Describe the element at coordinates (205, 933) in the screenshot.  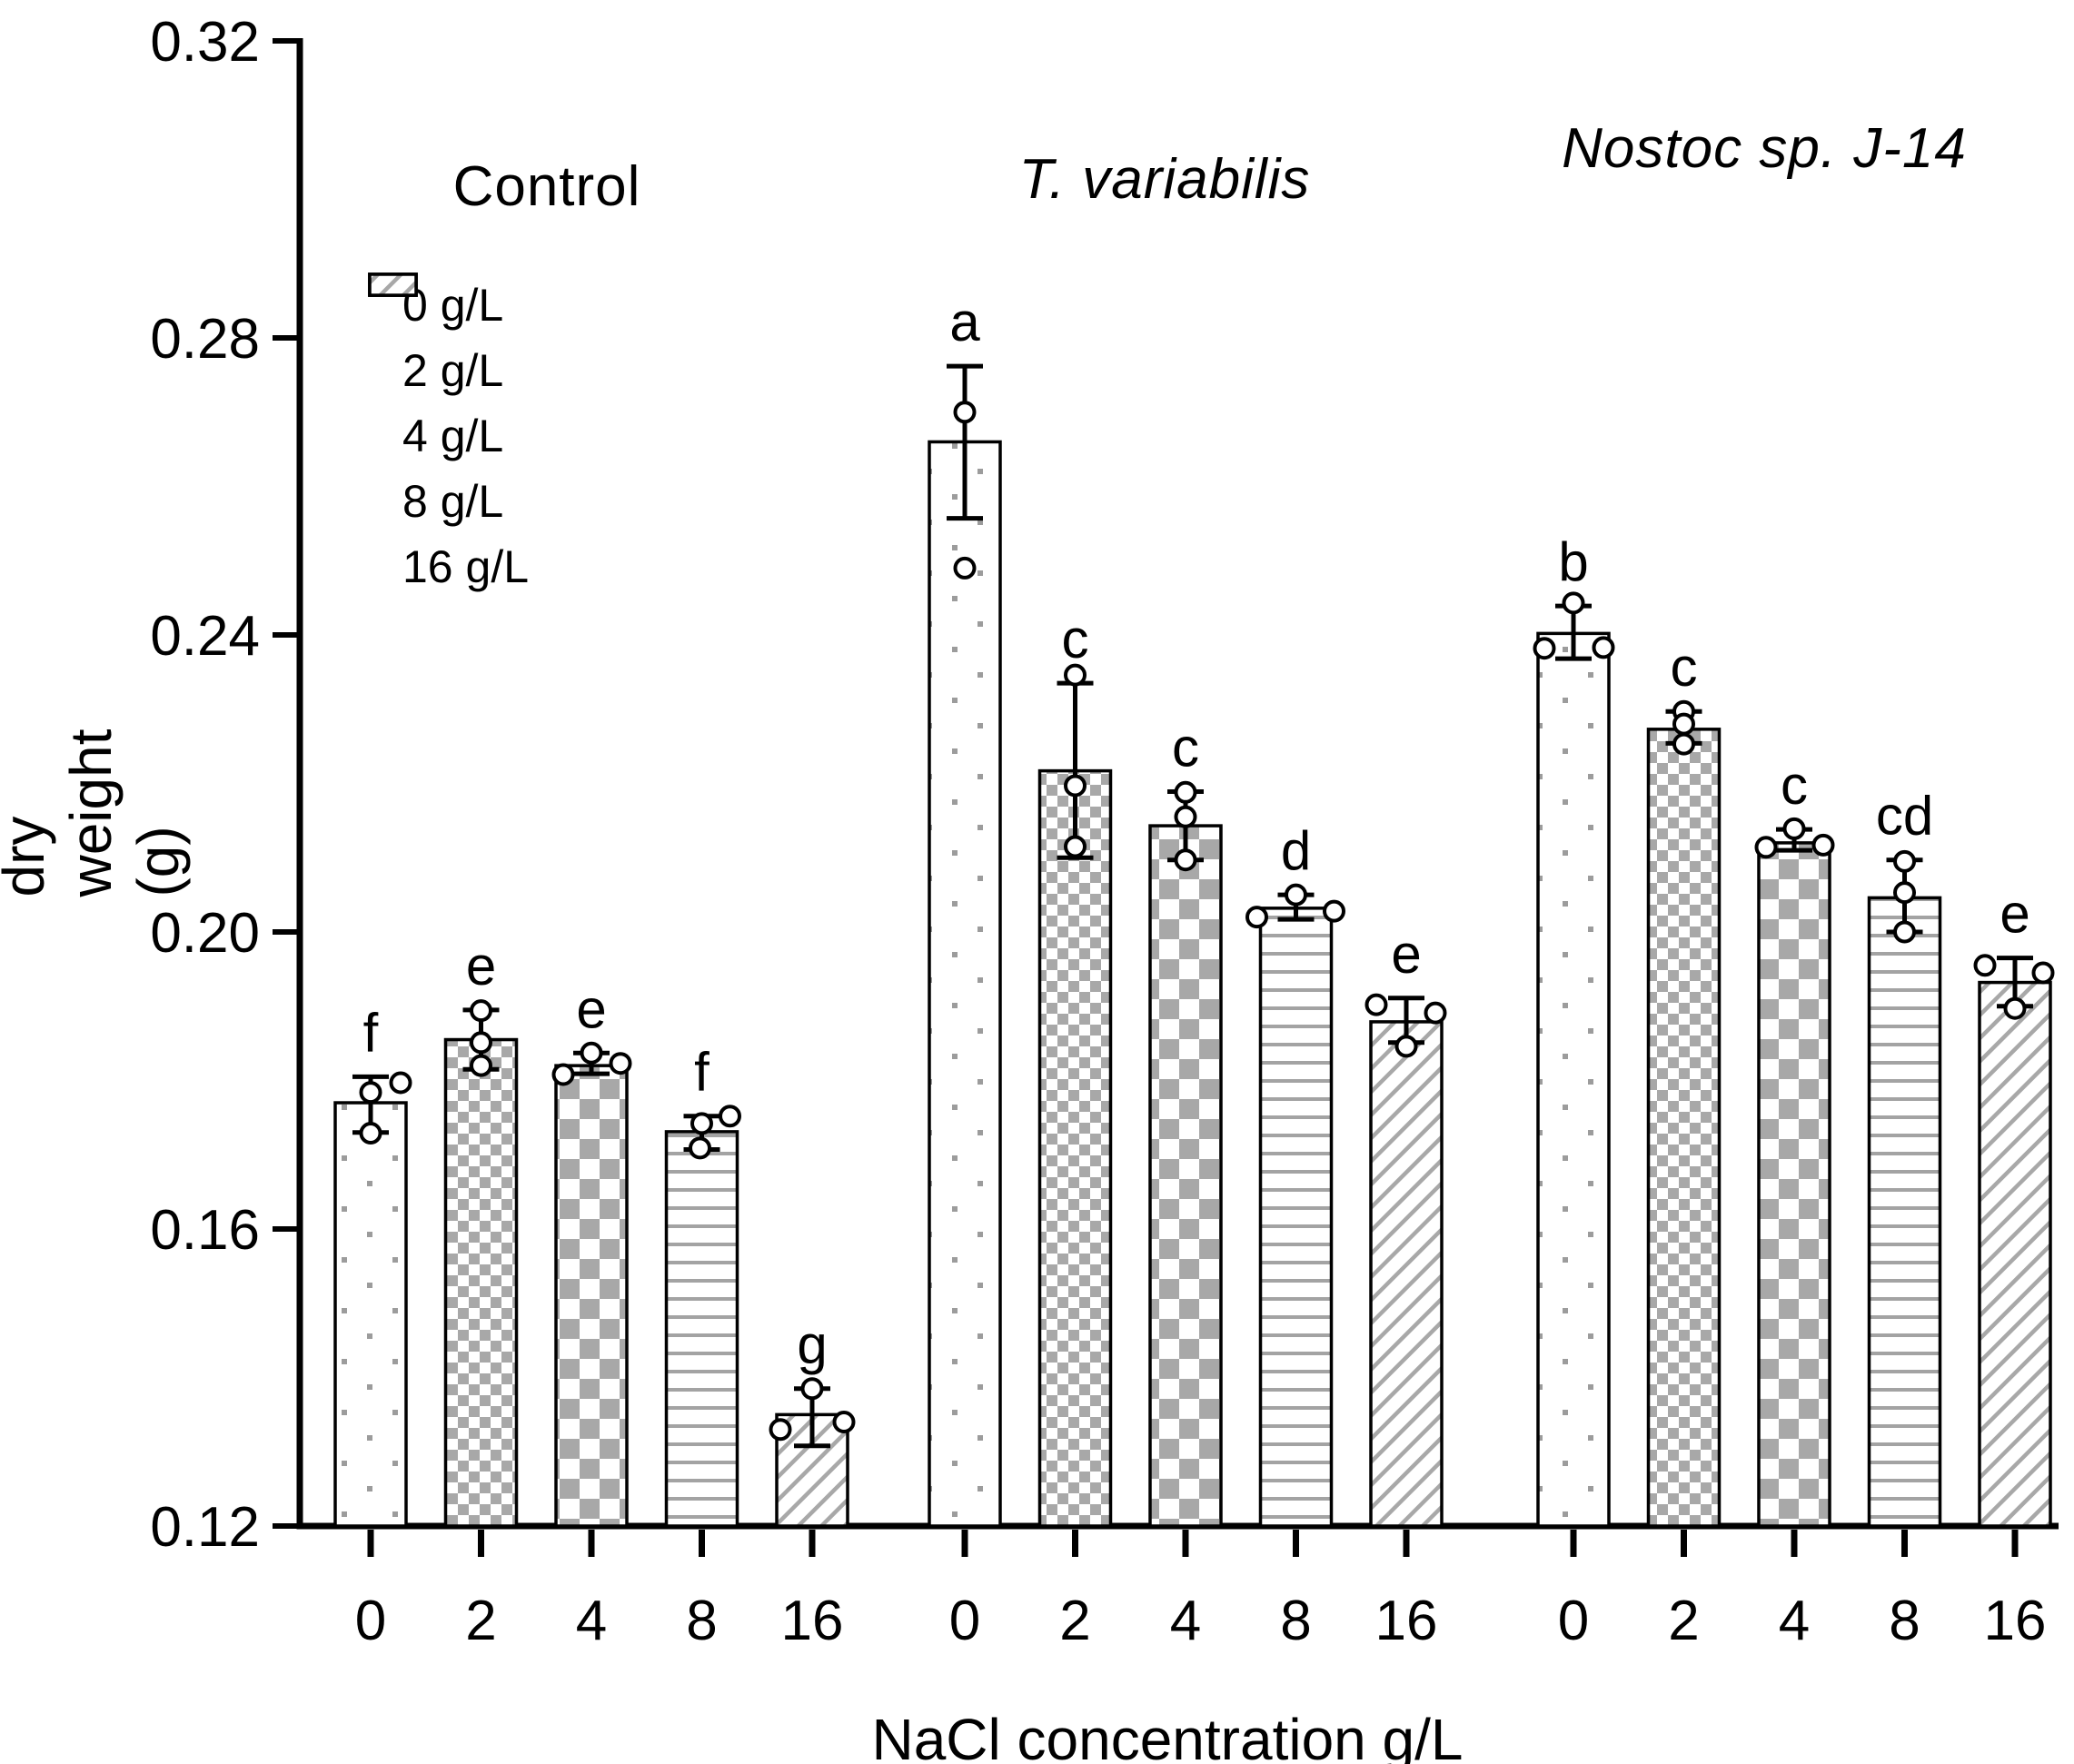
I see `y-tick-label: 0.20` at that location.